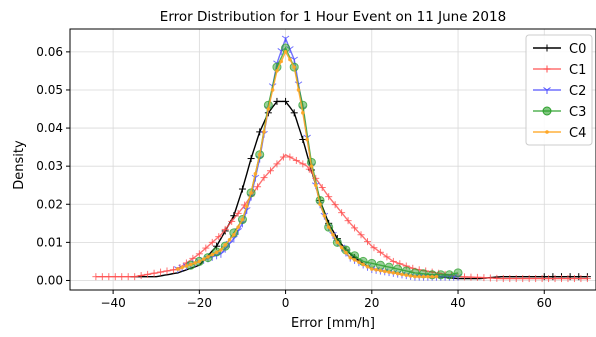 The width and height of the screenshot is (596, 337). I want to click on legend-item-C3: C3, so click(559, 112).